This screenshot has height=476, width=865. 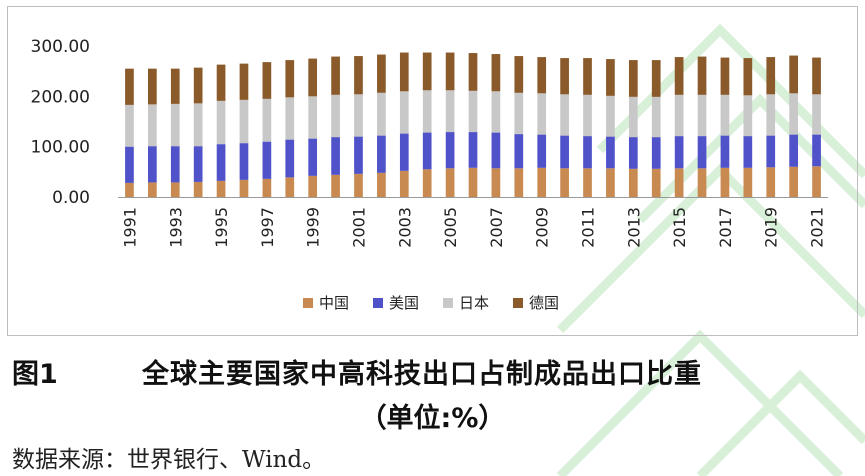 I want to click on bar-中国-2009, so click(x=542, y=182).